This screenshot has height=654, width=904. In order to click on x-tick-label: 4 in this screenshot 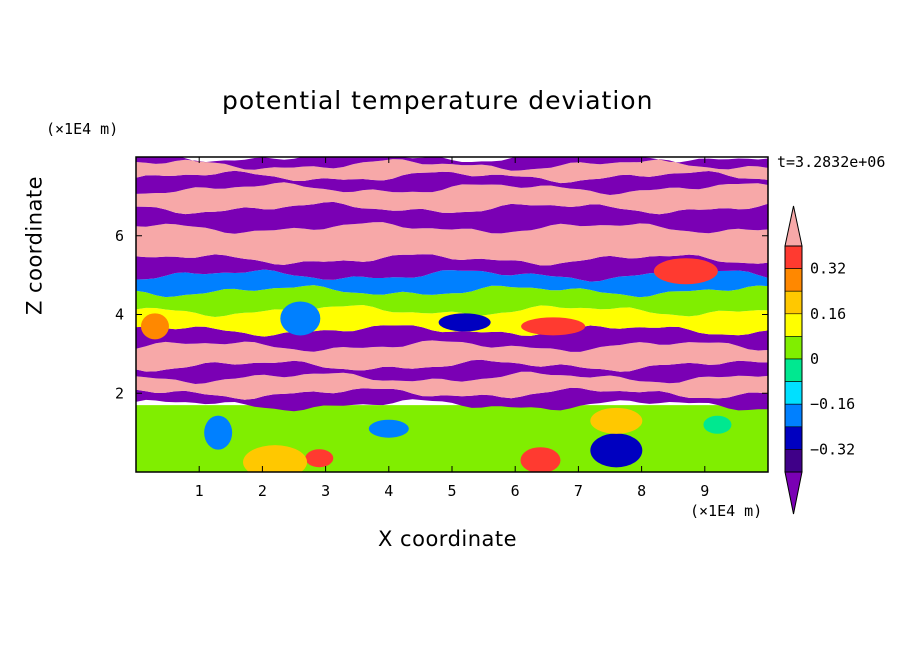, I will do `click(388, 491)`.